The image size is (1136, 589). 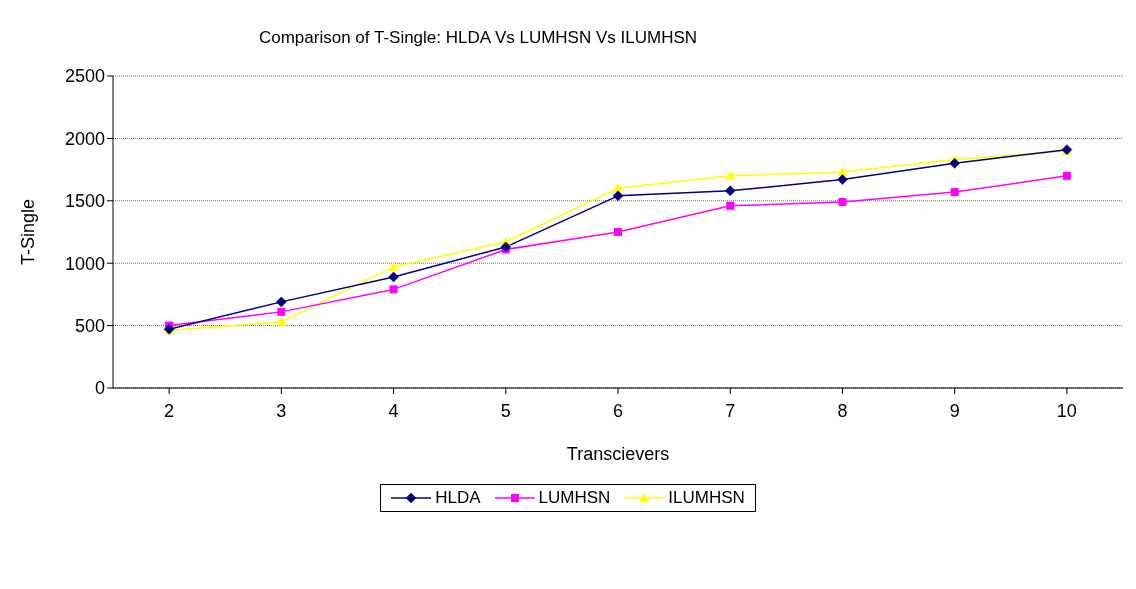 I want to click on y-tick-label: 2500, so click(x=84, y=76).